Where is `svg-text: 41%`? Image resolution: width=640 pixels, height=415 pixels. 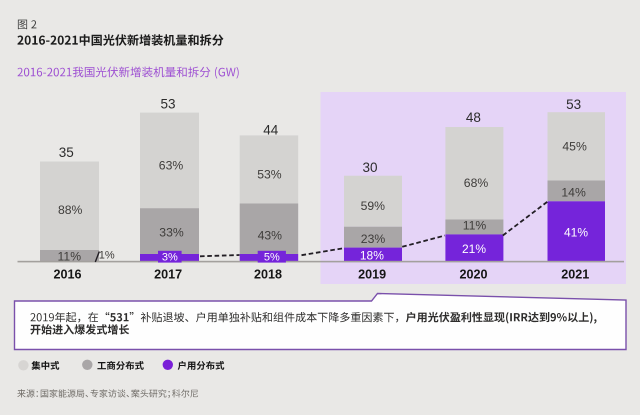
svg-text: 41% is located at coordinates (576, 233).